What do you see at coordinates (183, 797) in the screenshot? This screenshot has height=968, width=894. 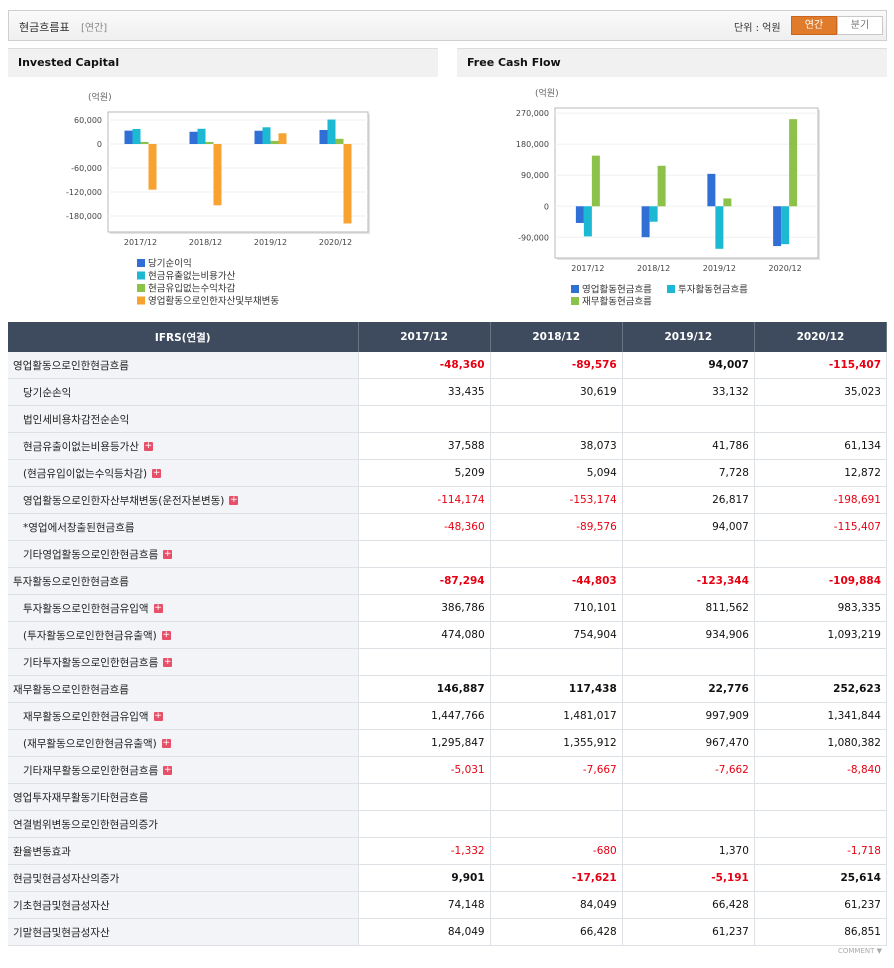 I see `row-label-cell: 영업투자재무활동기타현금흐름` at bounding box center [183, 797].